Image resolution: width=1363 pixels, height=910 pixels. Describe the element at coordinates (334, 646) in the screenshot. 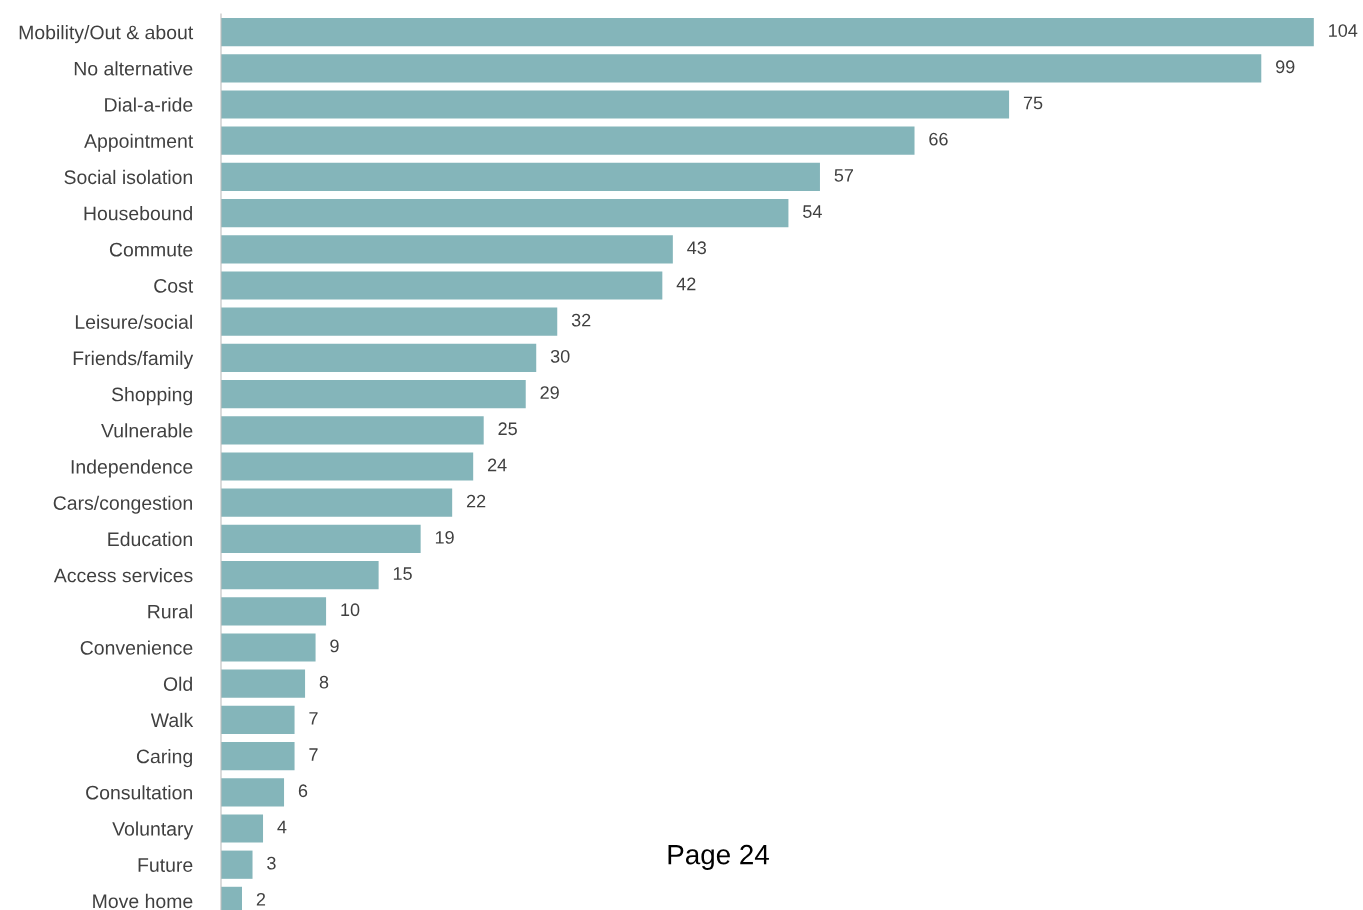

I see `data-label: 9` at that location.